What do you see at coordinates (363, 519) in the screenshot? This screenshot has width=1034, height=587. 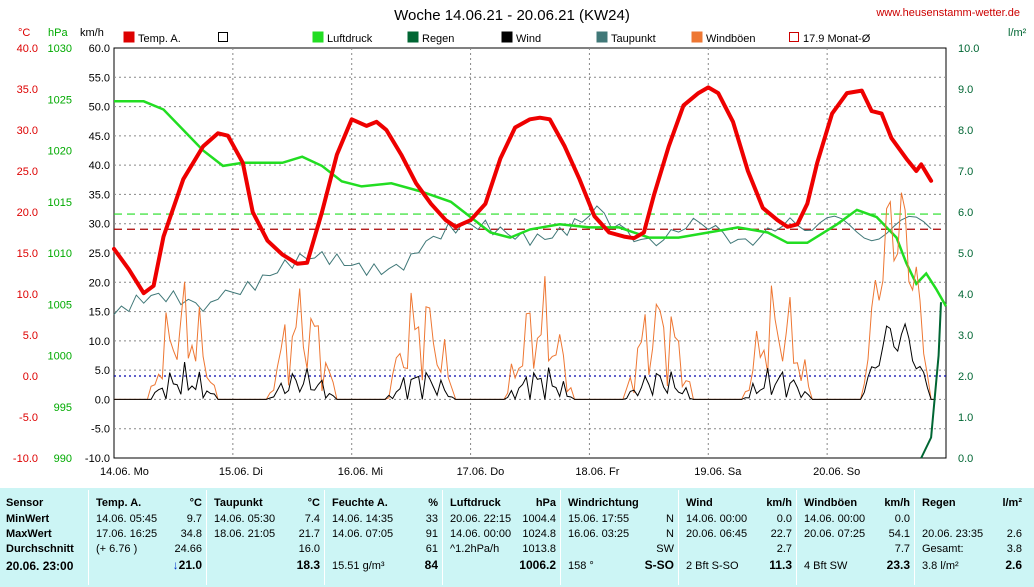 I see `cell-time: 14.06. 14:35` at bounding box center [363, 519].